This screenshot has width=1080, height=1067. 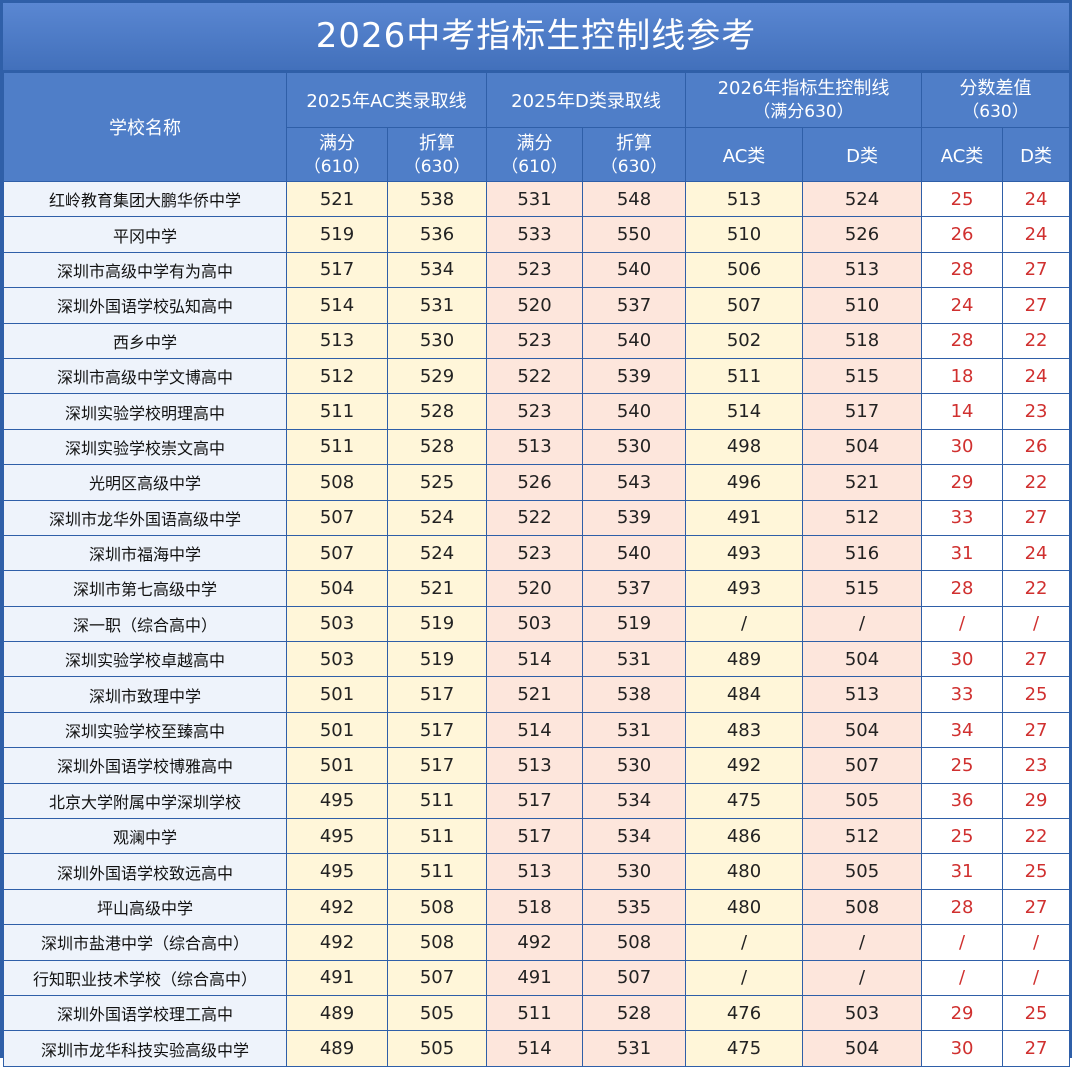 What do you see at coordinates (437, 199) in the screenshot?
I see `ac-converted-score-cell: 538` at bounding box center [437, 199].